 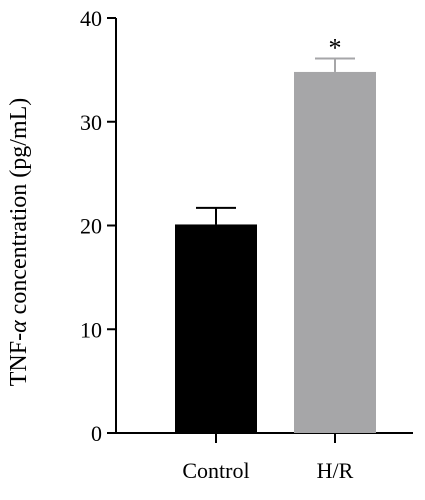 I want to click on y-tick-label-2: 20, so click(x=91, y=226).